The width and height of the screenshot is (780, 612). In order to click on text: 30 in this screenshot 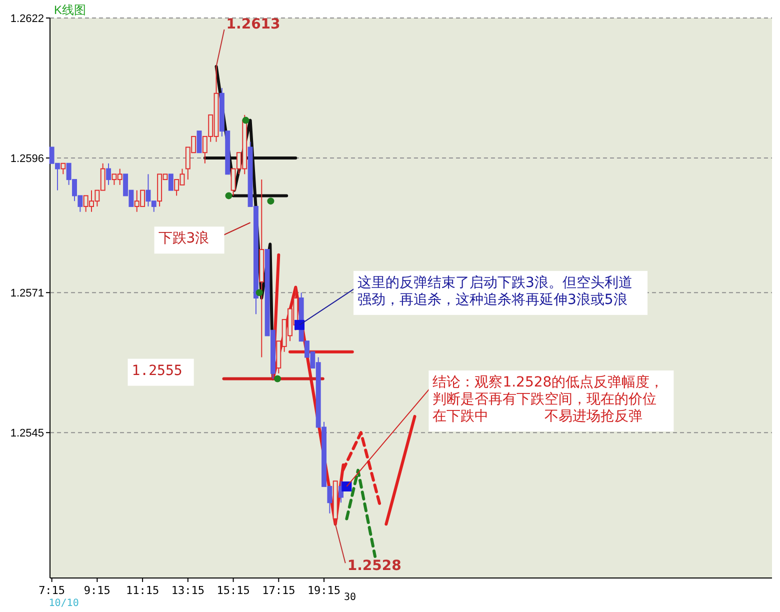, I will do `click(350, 597)`.